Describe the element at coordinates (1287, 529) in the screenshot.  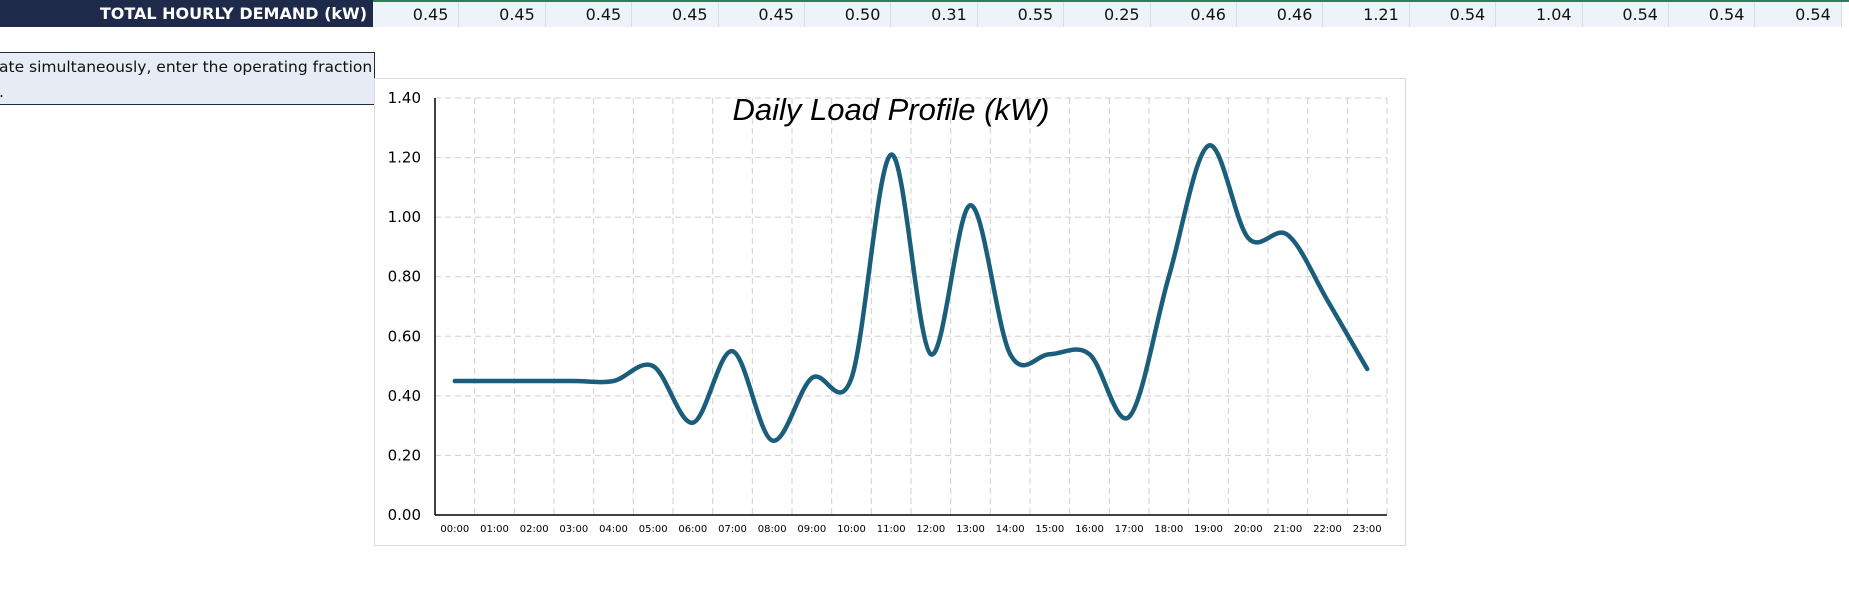
I see `x-tick-label: 21:00` at that location.